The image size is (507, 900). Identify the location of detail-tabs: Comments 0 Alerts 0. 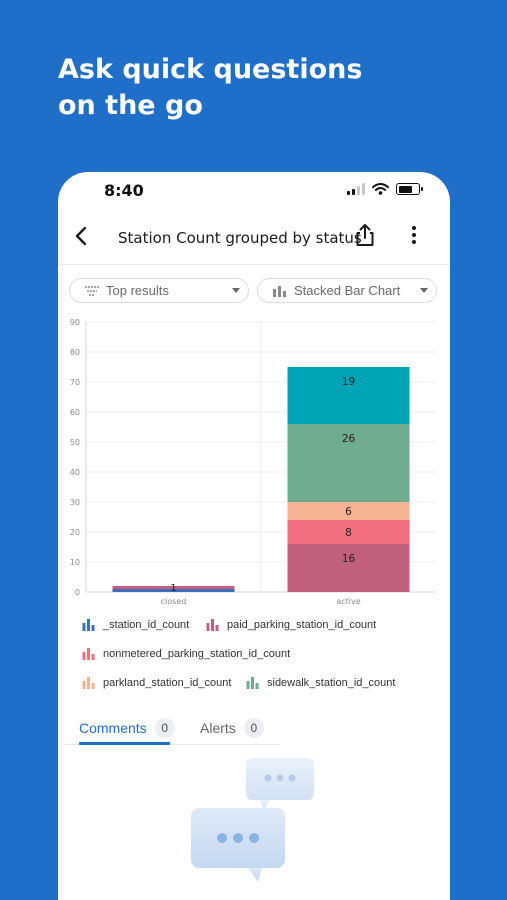
(254, 730).